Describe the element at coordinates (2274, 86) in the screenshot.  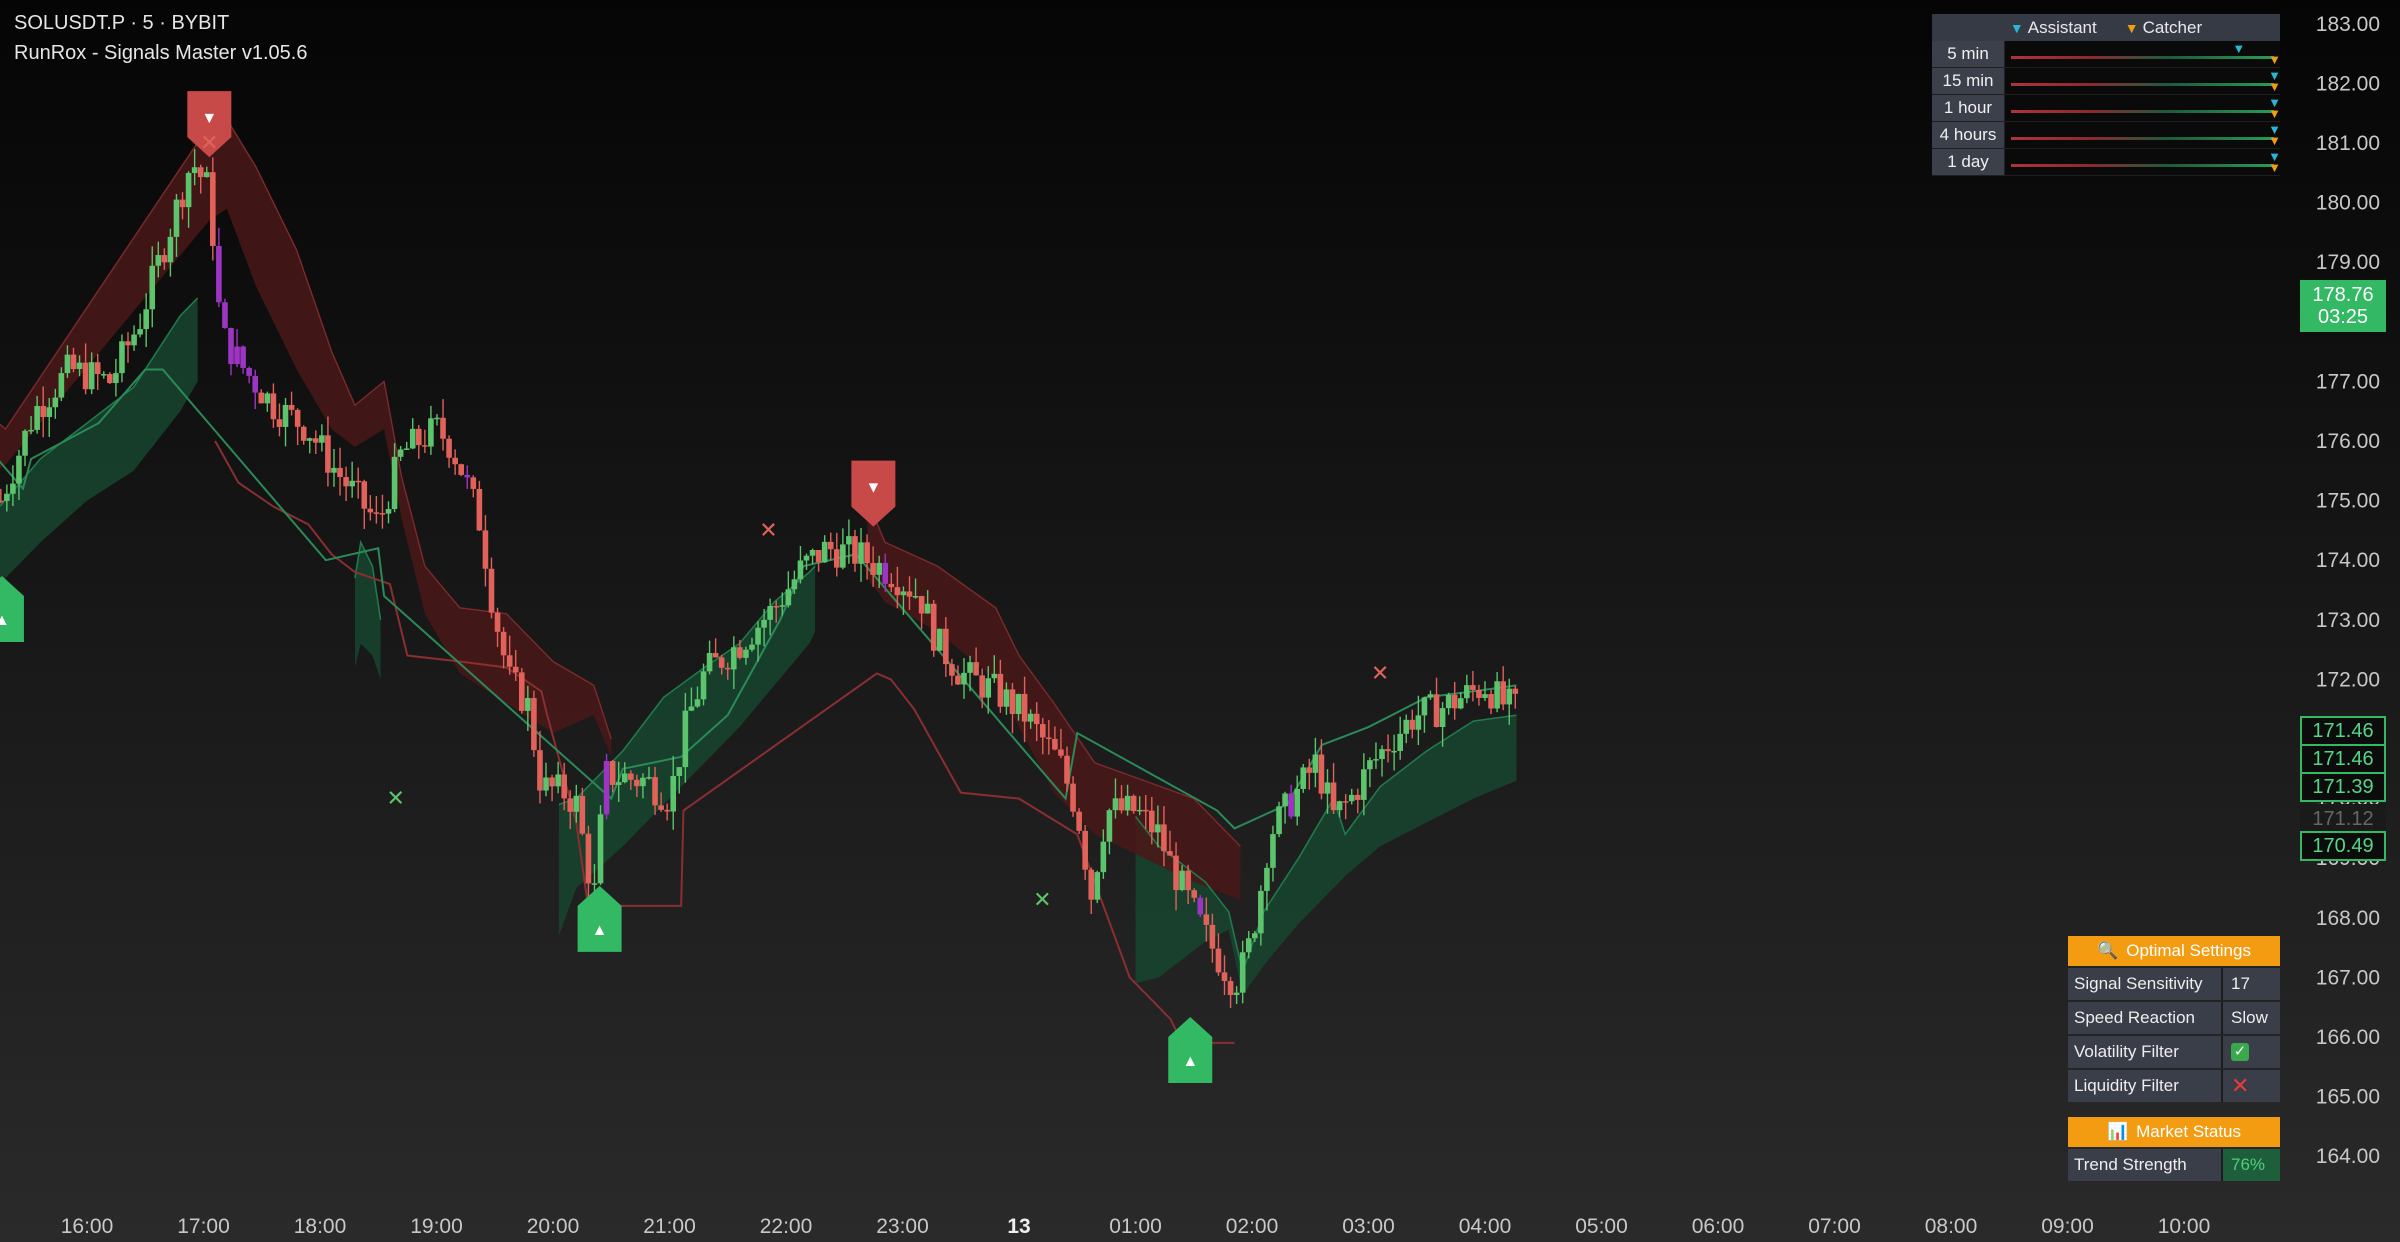
I see `catcher-marker-icon: ▼` at that location.